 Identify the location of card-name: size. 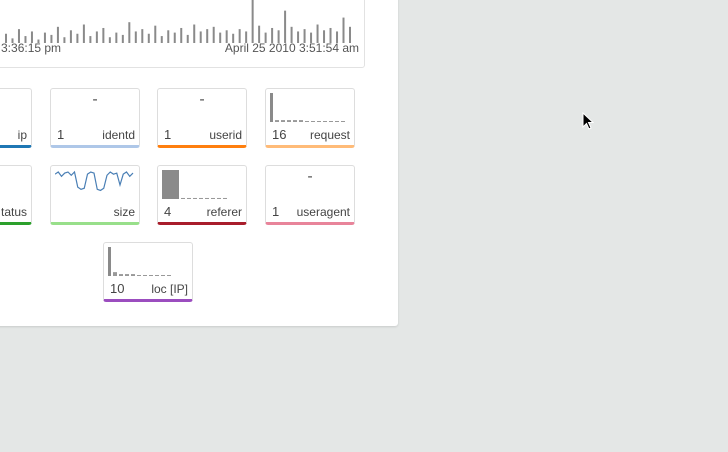
(124, 212).